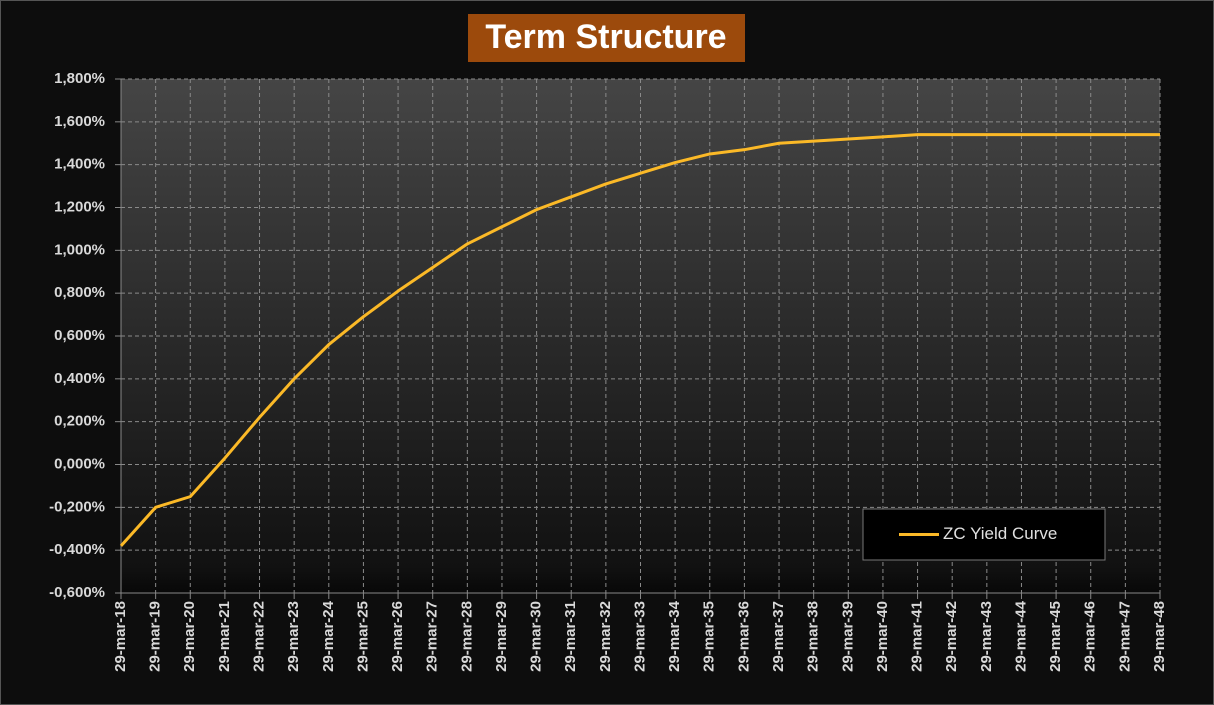 The width and height of the screenshot is (1214, 705). I want to click on x-tick-label: 29-mar-48, so click(1159, 636).